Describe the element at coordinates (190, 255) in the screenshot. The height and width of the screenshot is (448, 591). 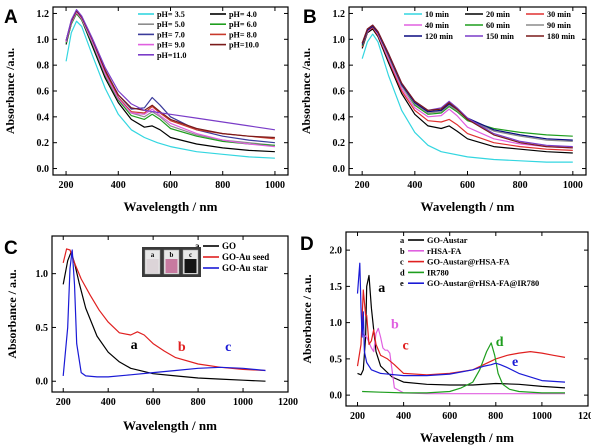
I see `vial-label: c` at that location.